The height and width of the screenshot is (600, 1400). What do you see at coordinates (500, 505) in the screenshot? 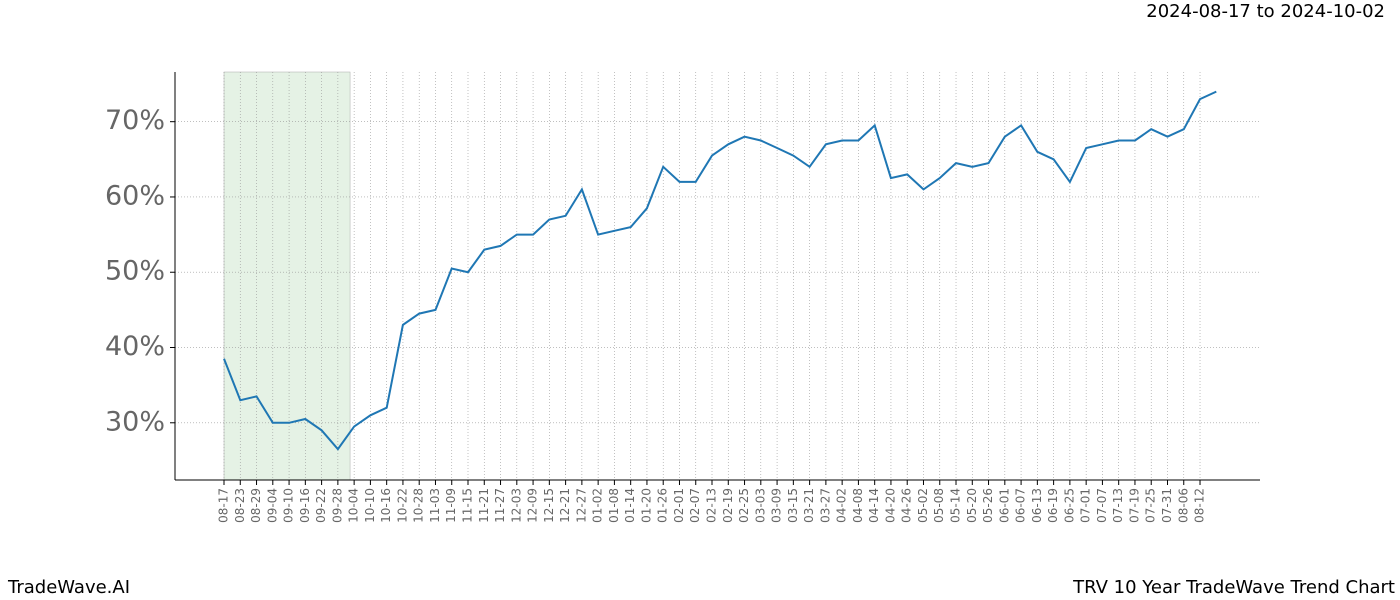
I see `x-tick-label: 11-27` at bounding box center [500, 505].